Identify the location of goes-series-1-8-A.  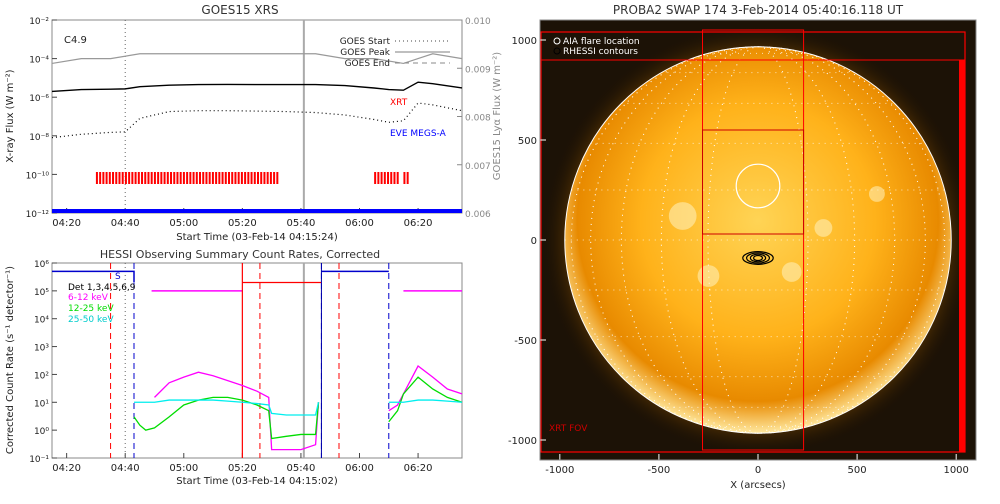
(257, 87).